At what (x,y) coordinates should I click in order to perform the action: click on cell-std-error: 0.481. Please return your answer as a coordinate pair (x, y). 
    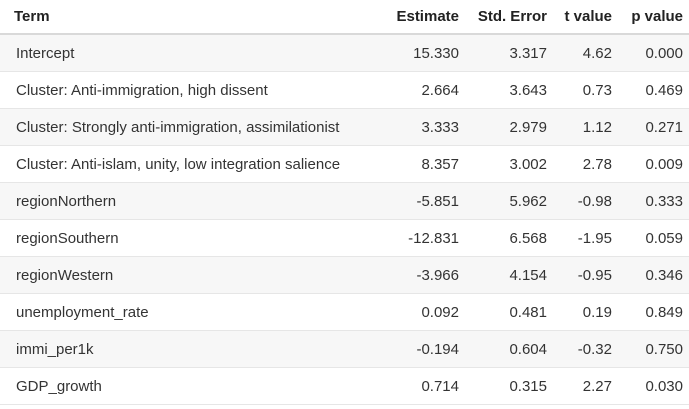
    Looking at the image, I should click on (509, 312).